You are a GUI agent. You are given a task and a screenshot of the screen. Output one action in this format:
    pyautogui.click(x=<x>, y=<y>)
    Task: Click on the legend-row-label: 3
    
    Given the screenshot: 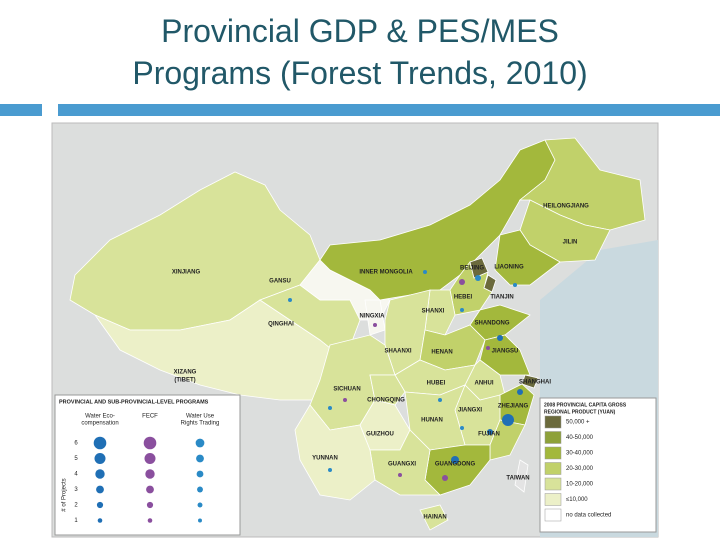 What is the action you would take?
    pyautogui.click(x=76, y=490)
    